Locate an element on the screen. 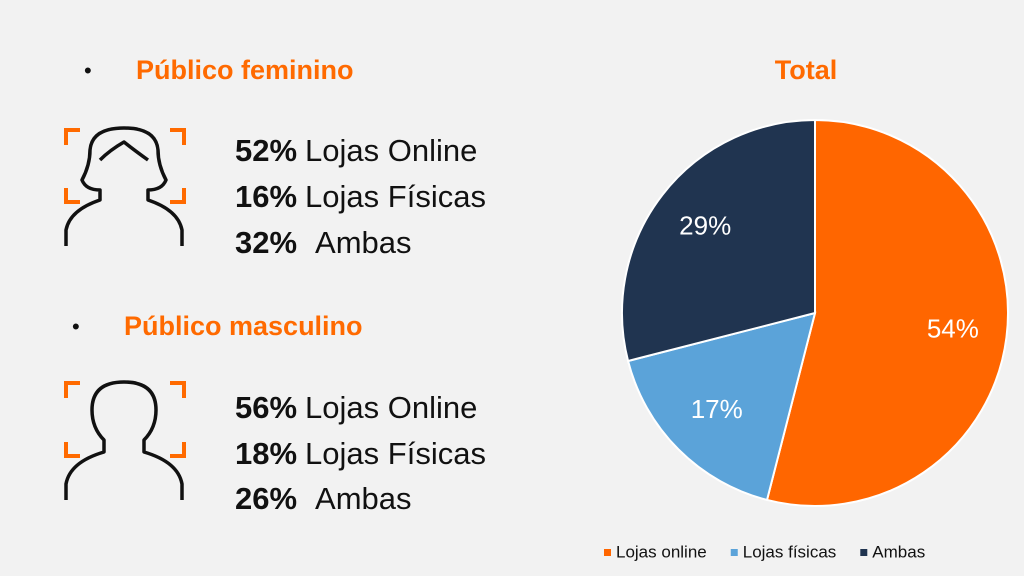 Image resolution: width=1024 pixels, height=576 pixels. stat-line: 18% Lojas Físicas is located at coordinates (360, 453).